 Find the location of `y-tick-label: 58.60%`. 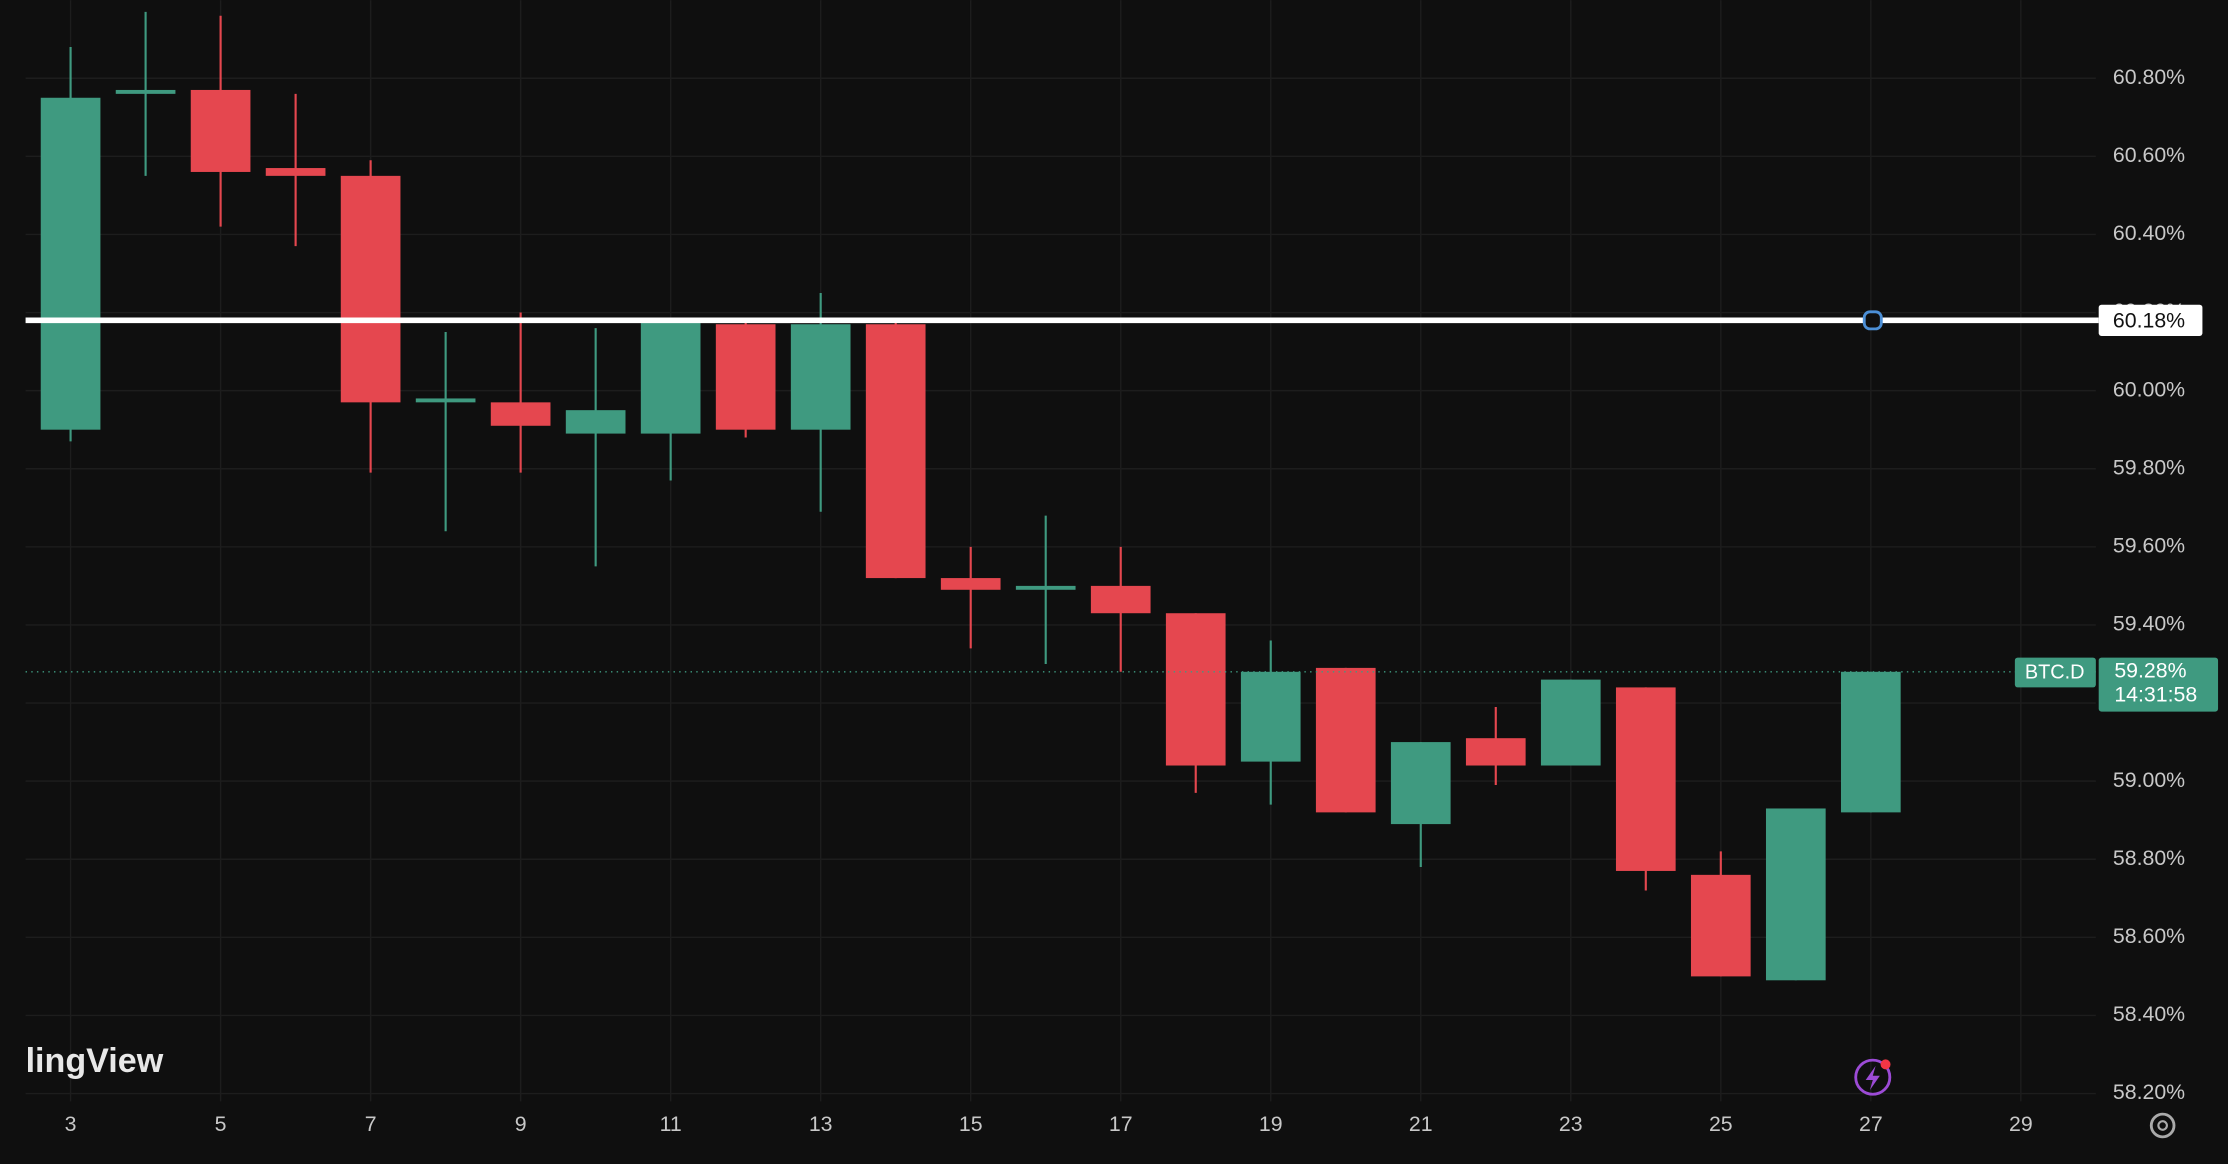

y-tick-label: 58.60% is located at coordinates (2149, 936).